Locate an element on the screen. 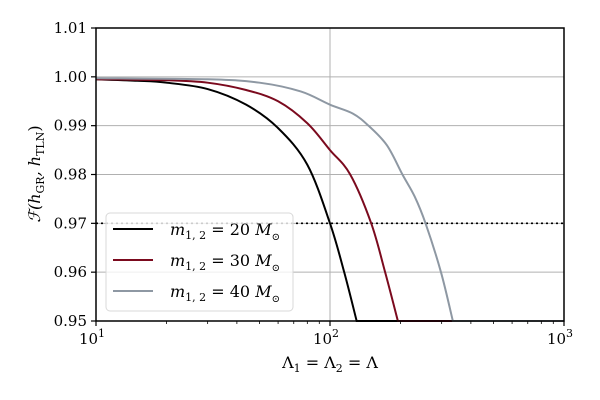  y-tick-label: 0.96 is located at coordinates (70, 272).